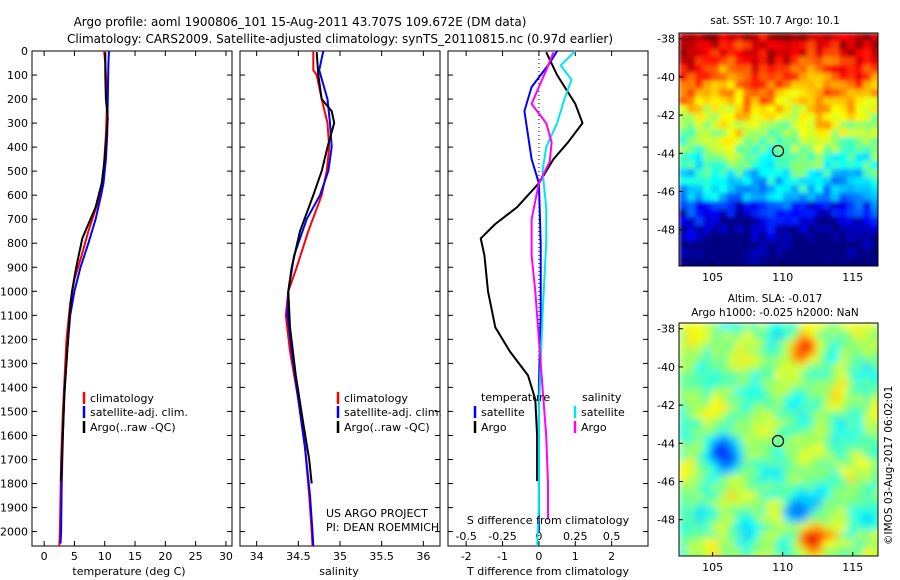 The height and width of the screenshot is (580, 900). I want to click on sst-map, so click(783, 149).